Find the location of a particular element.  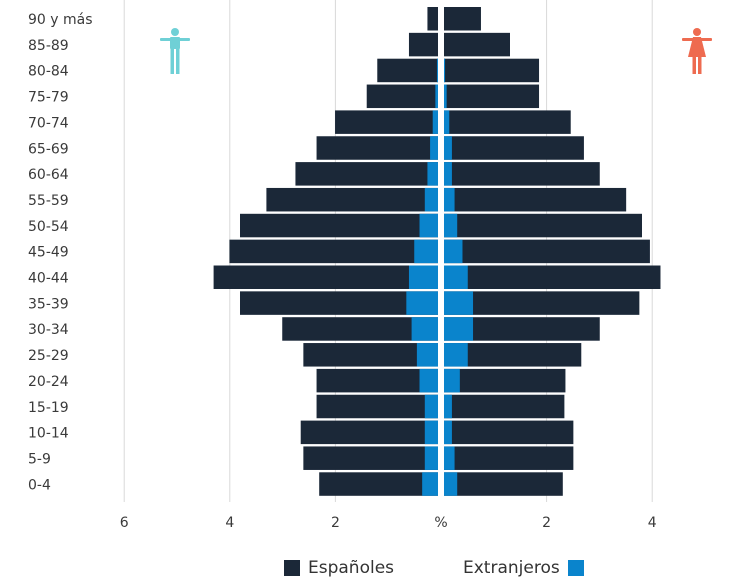

age-label: 25-29 is located at coordinates (48, 356).